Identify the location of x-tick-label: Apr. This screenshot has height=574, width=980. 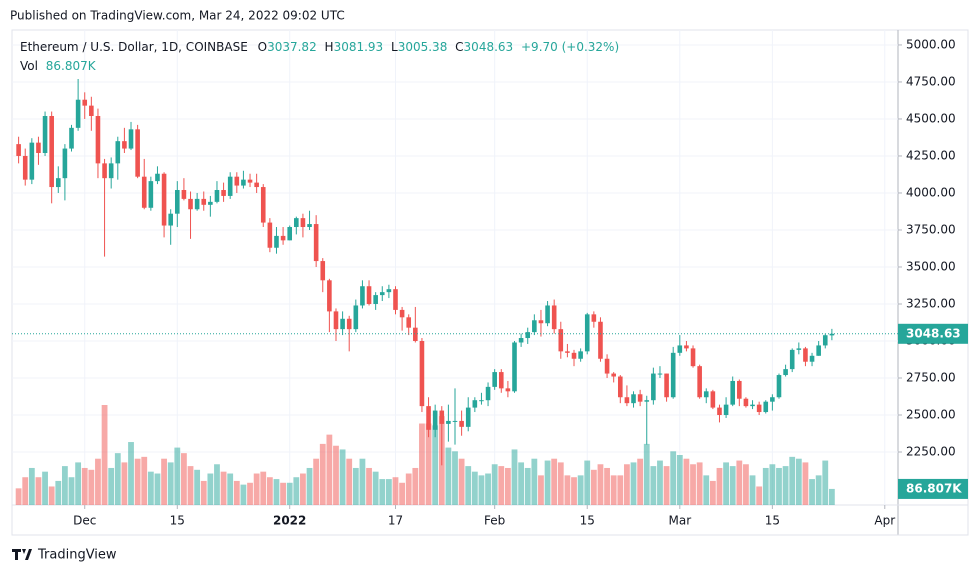
(884, 521).